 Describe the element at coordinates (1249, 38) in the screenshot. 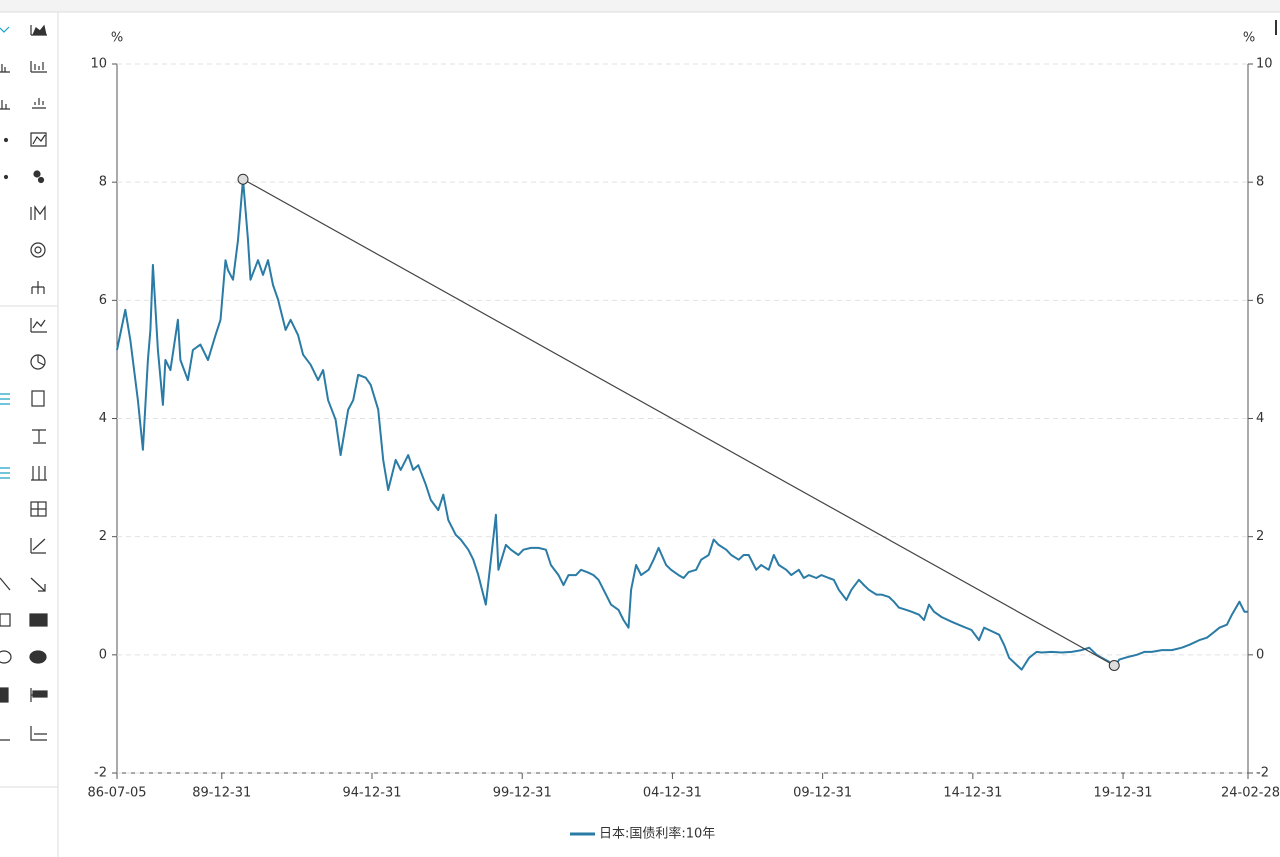

I see `y2-unit: %` at that location.